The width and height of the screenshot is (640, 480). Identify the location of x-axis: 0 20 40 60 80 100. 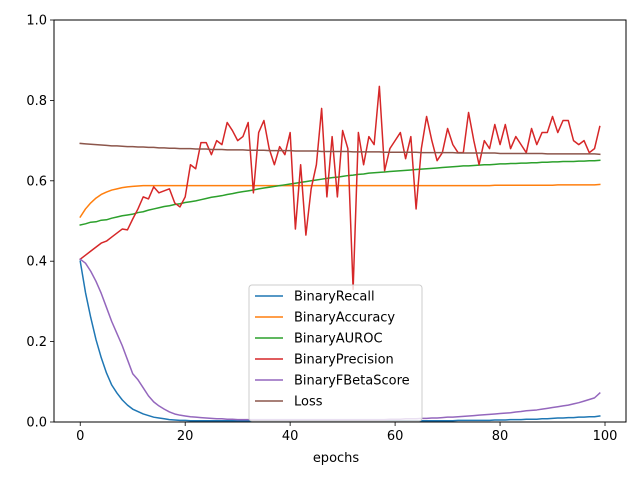
(346, 433).